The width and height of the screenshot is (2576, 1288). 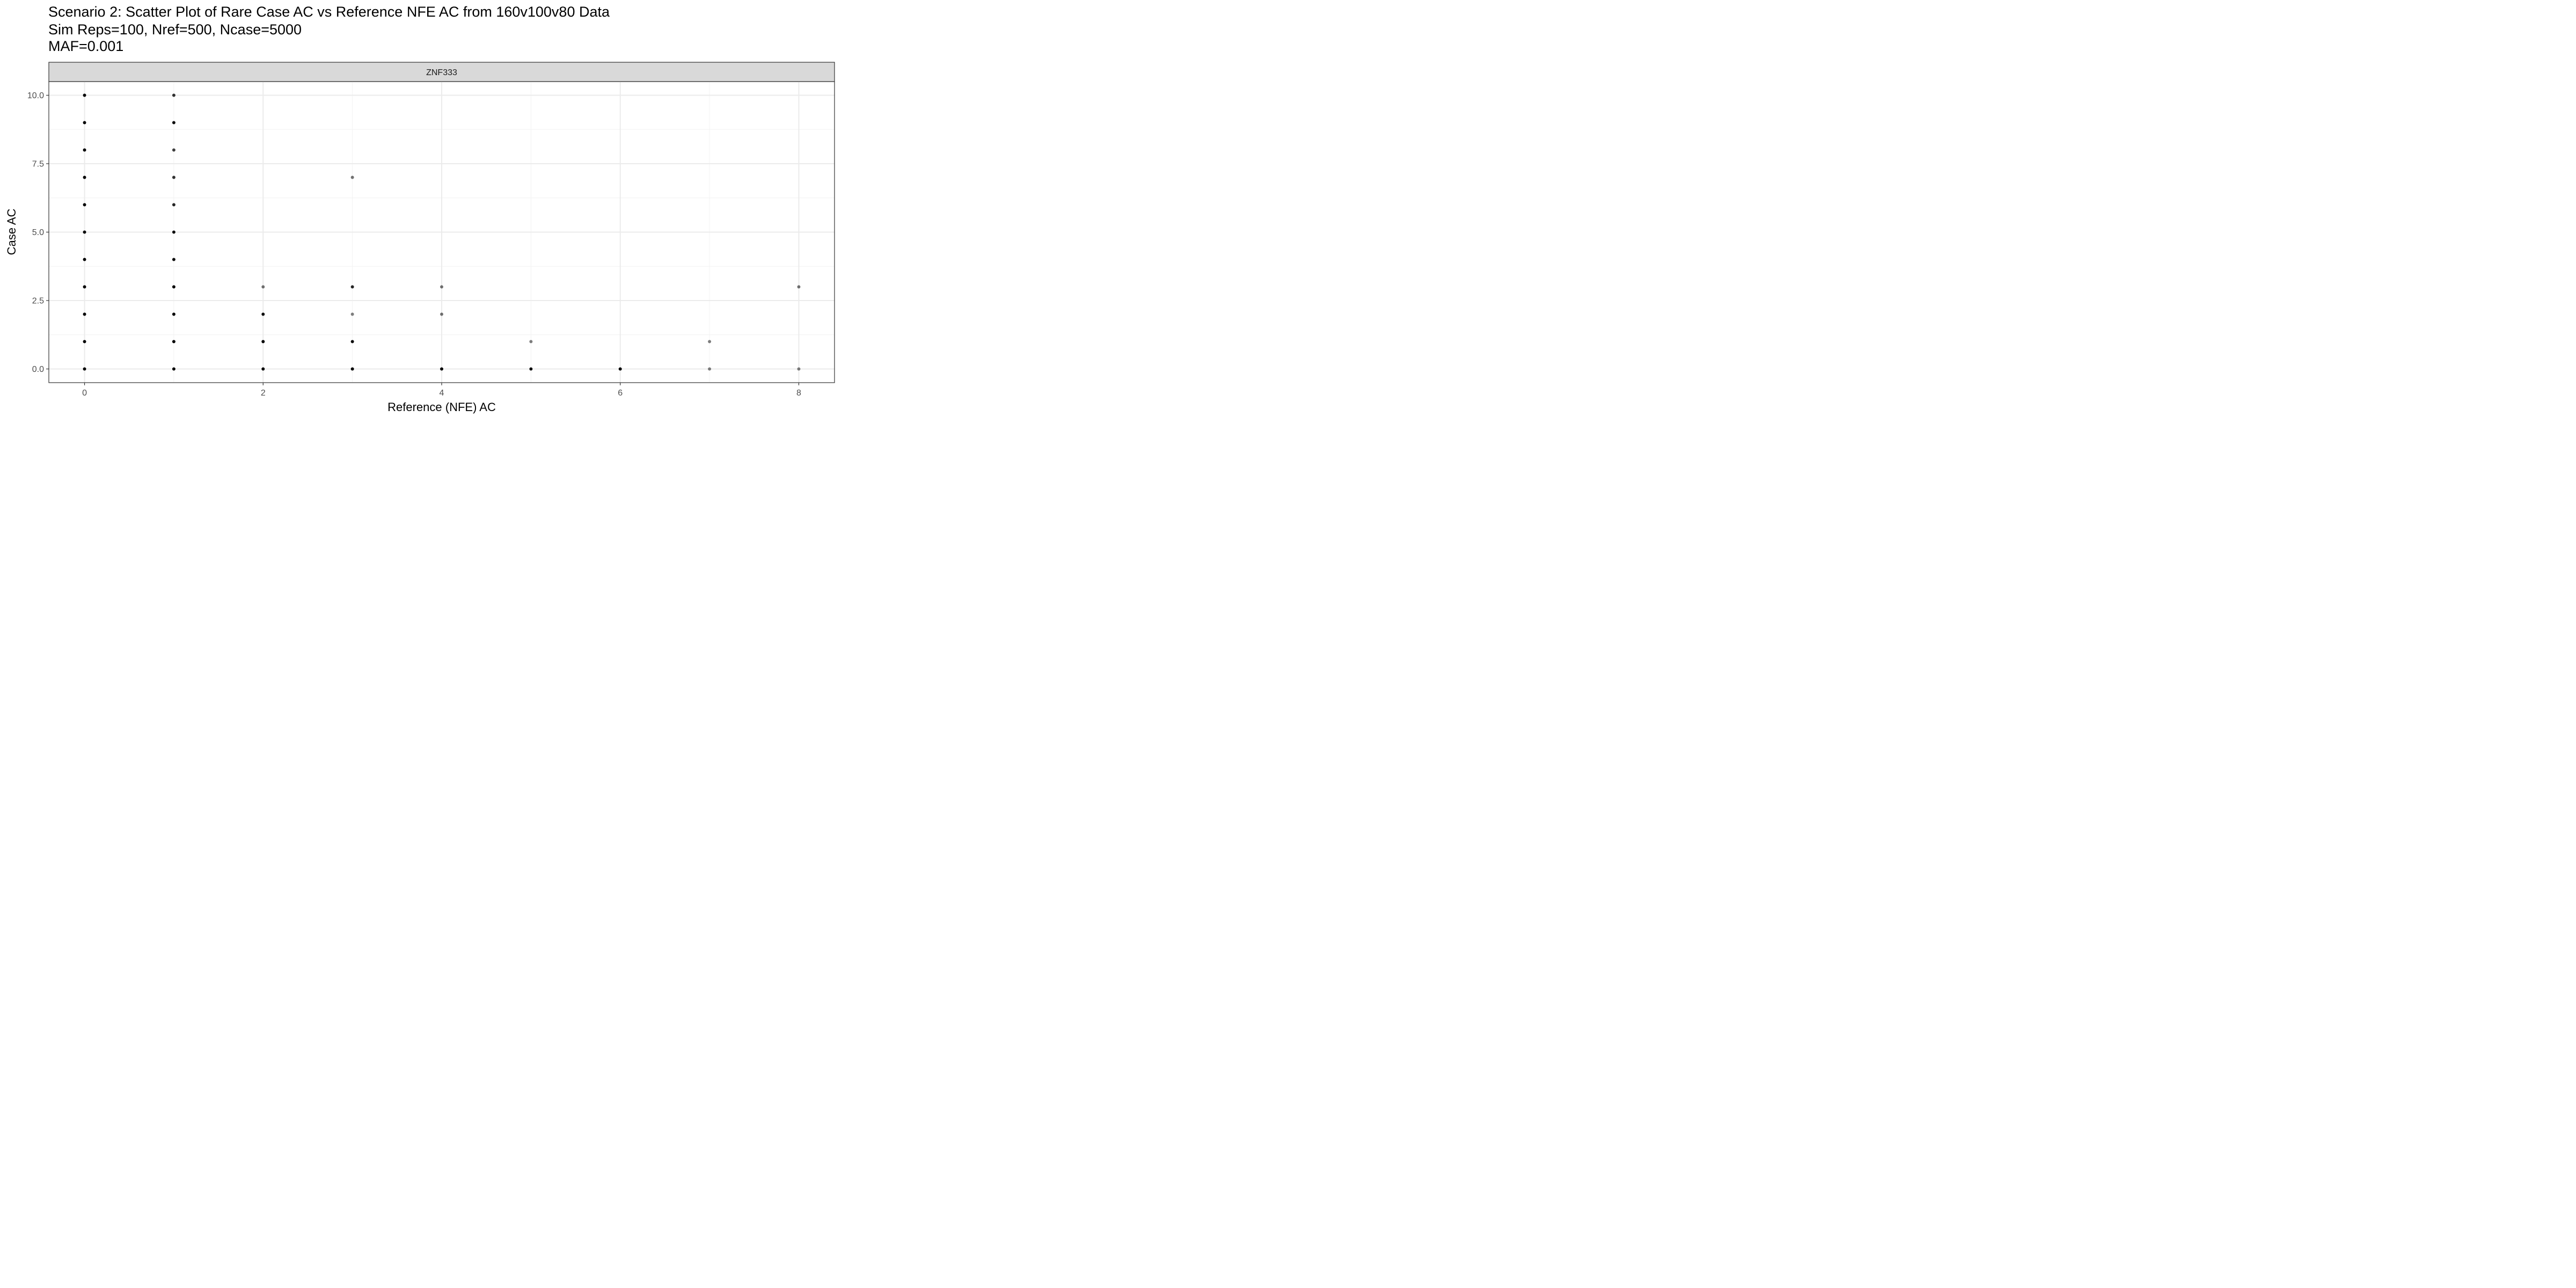 I want to click on x-axis-ticks: 0 2 4 6 8, so click(x=441, y=390).